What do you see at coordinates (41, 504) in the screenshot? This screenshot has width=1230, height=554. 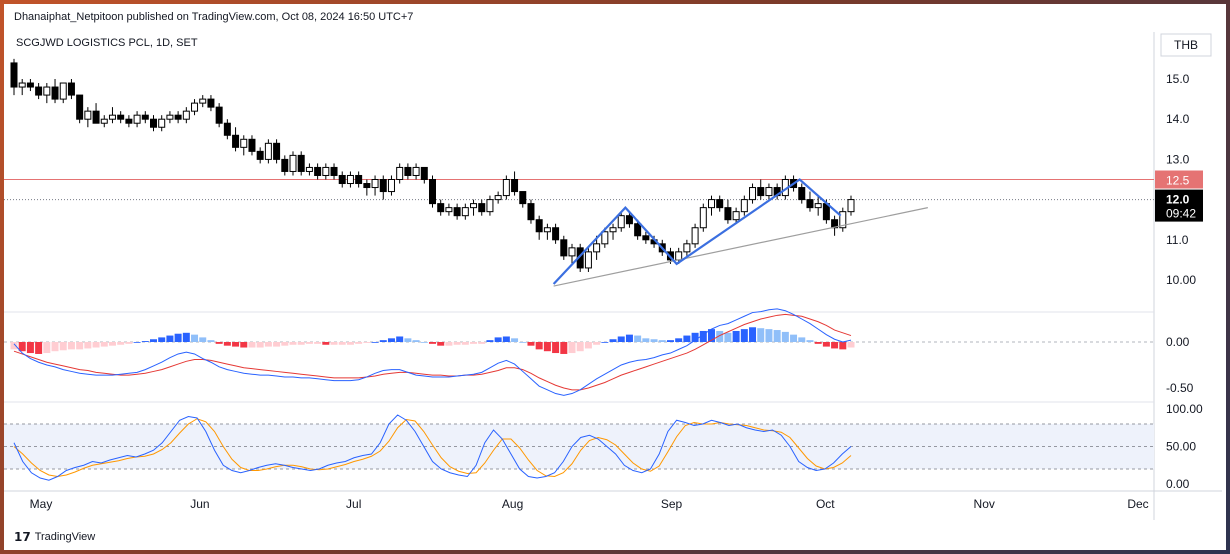 I see `time-tick-label: May` at bounding box center [41, 504].